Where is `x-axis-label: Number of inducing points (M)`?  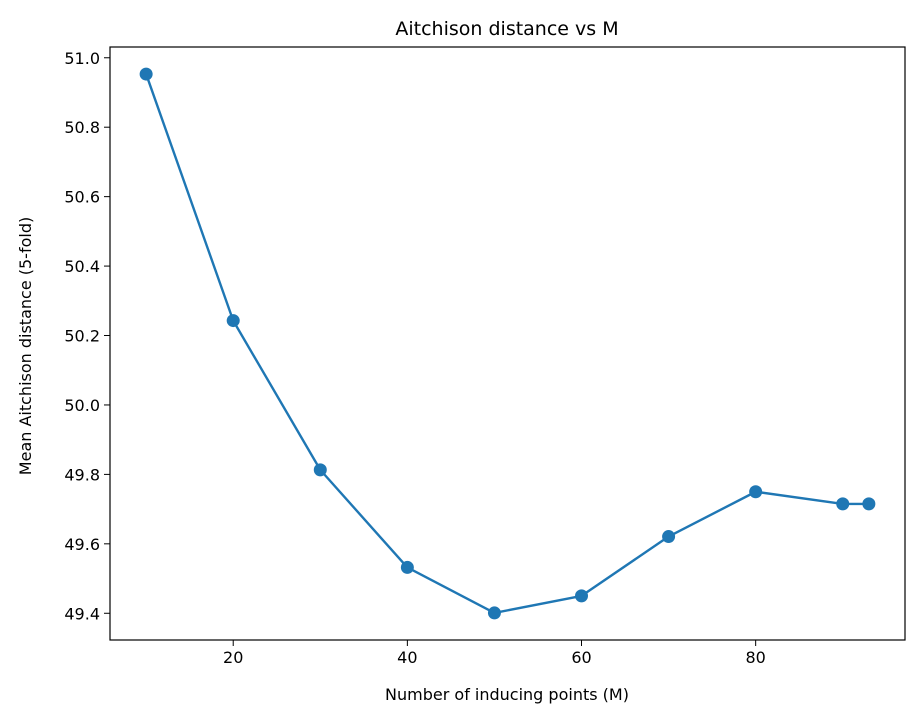 x-axis-label: Number of inducing points (M) is located at coordinates (507, 694).